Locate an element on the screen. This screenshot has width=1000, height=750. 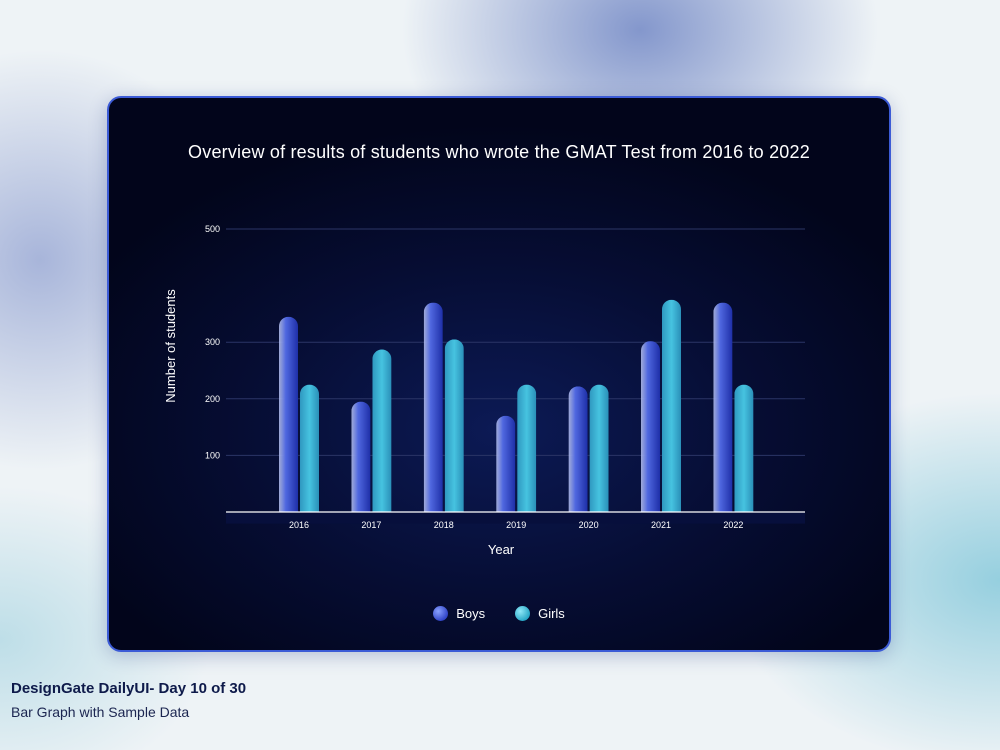
bar-boys-2017 is located at coordinates (360, 462).